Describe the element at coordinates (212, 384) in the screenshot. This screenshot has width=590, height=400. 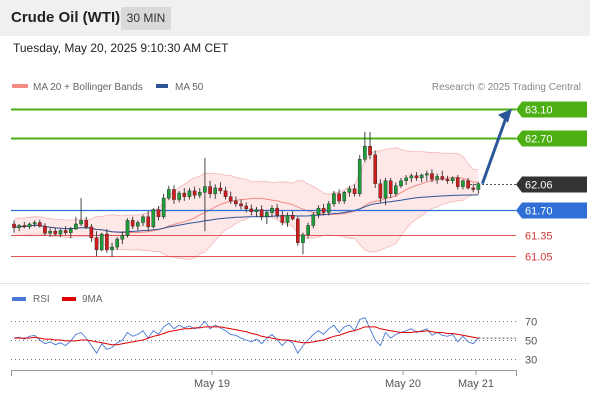
I see `x-tick-label: May 19` at that location.